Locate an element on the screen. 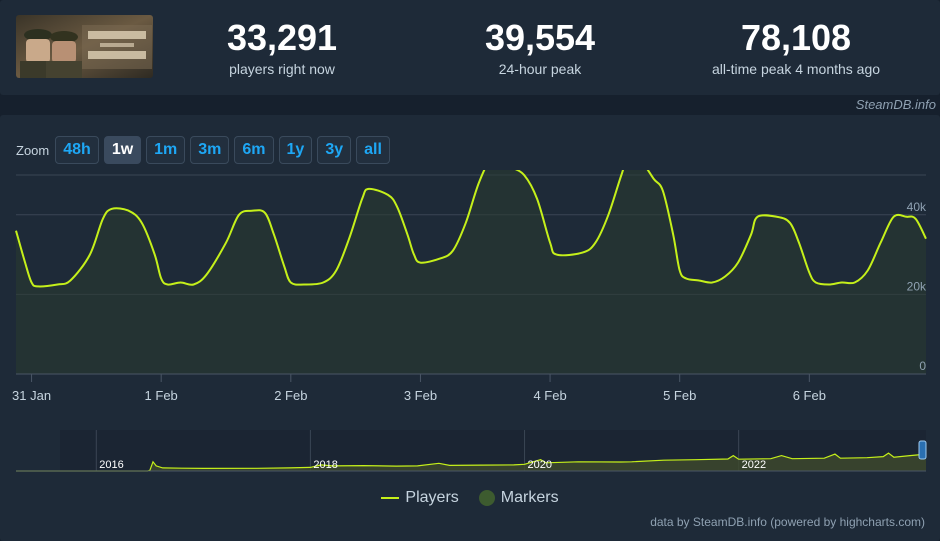  navigator-layer: 2016 2018 2020 2022 is located at coordinates (471, 451).